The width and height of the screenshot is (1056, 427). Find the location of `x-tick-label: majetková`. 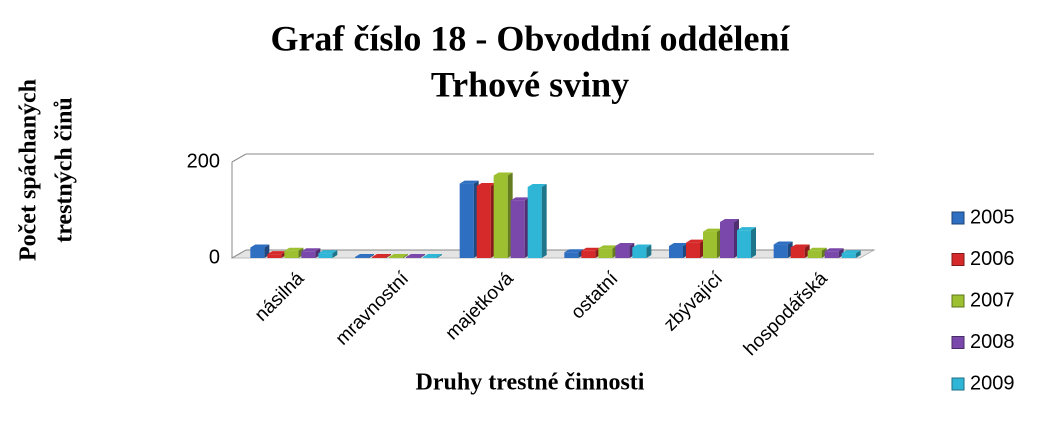

x-tick-label: majetková is located at coordinates (480, 306).